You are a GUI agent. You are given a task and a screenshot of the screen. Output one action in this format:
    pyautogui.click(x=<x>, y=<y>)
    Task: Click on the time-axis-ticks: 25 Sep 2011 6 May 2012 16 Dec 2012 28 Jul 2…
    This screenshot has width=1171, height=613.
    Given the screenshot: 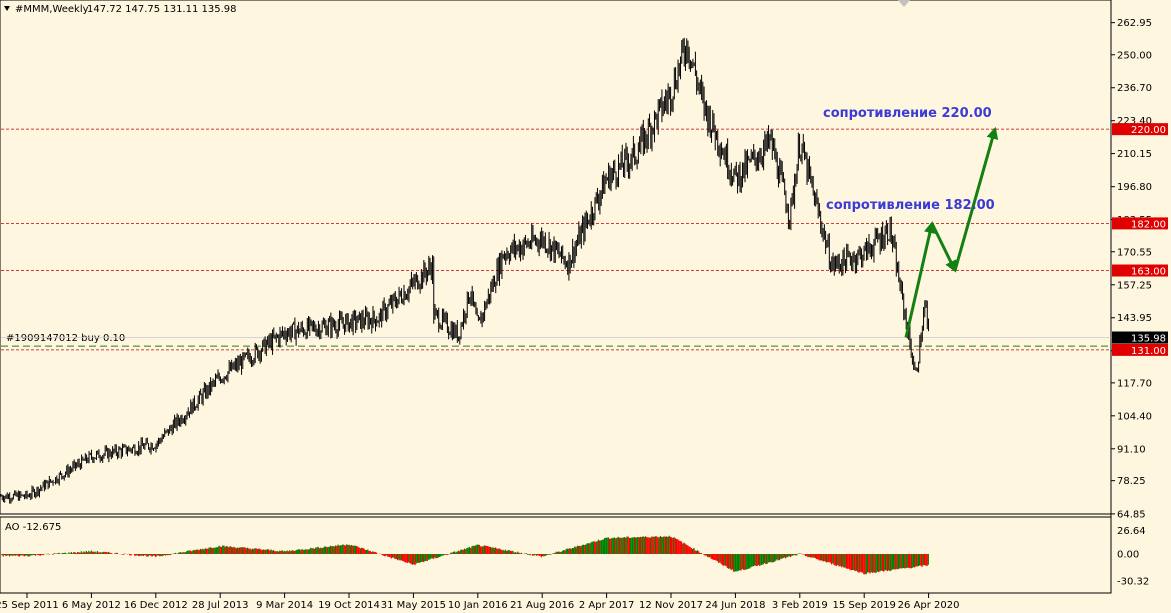 What is the action you would take?
    pyautogui.click(x=480, y=602)
    